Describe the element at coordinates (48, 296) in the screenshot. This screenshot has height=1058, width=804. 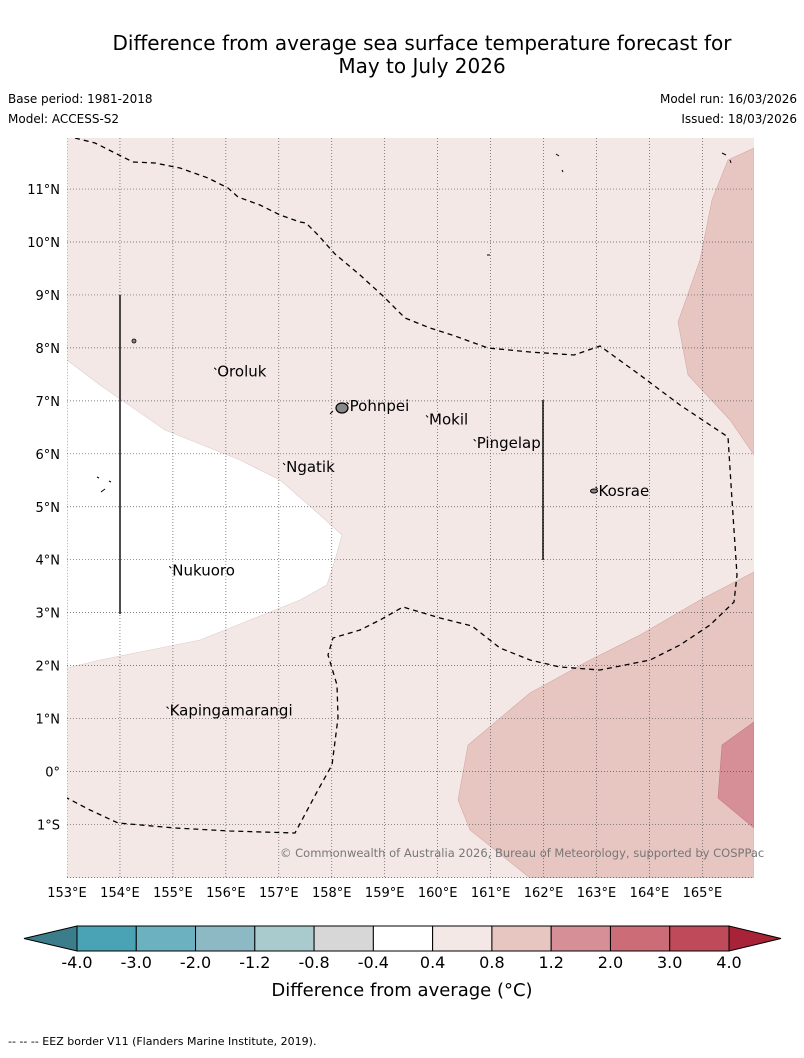
I see `latitude-label: 9°N` at that location.